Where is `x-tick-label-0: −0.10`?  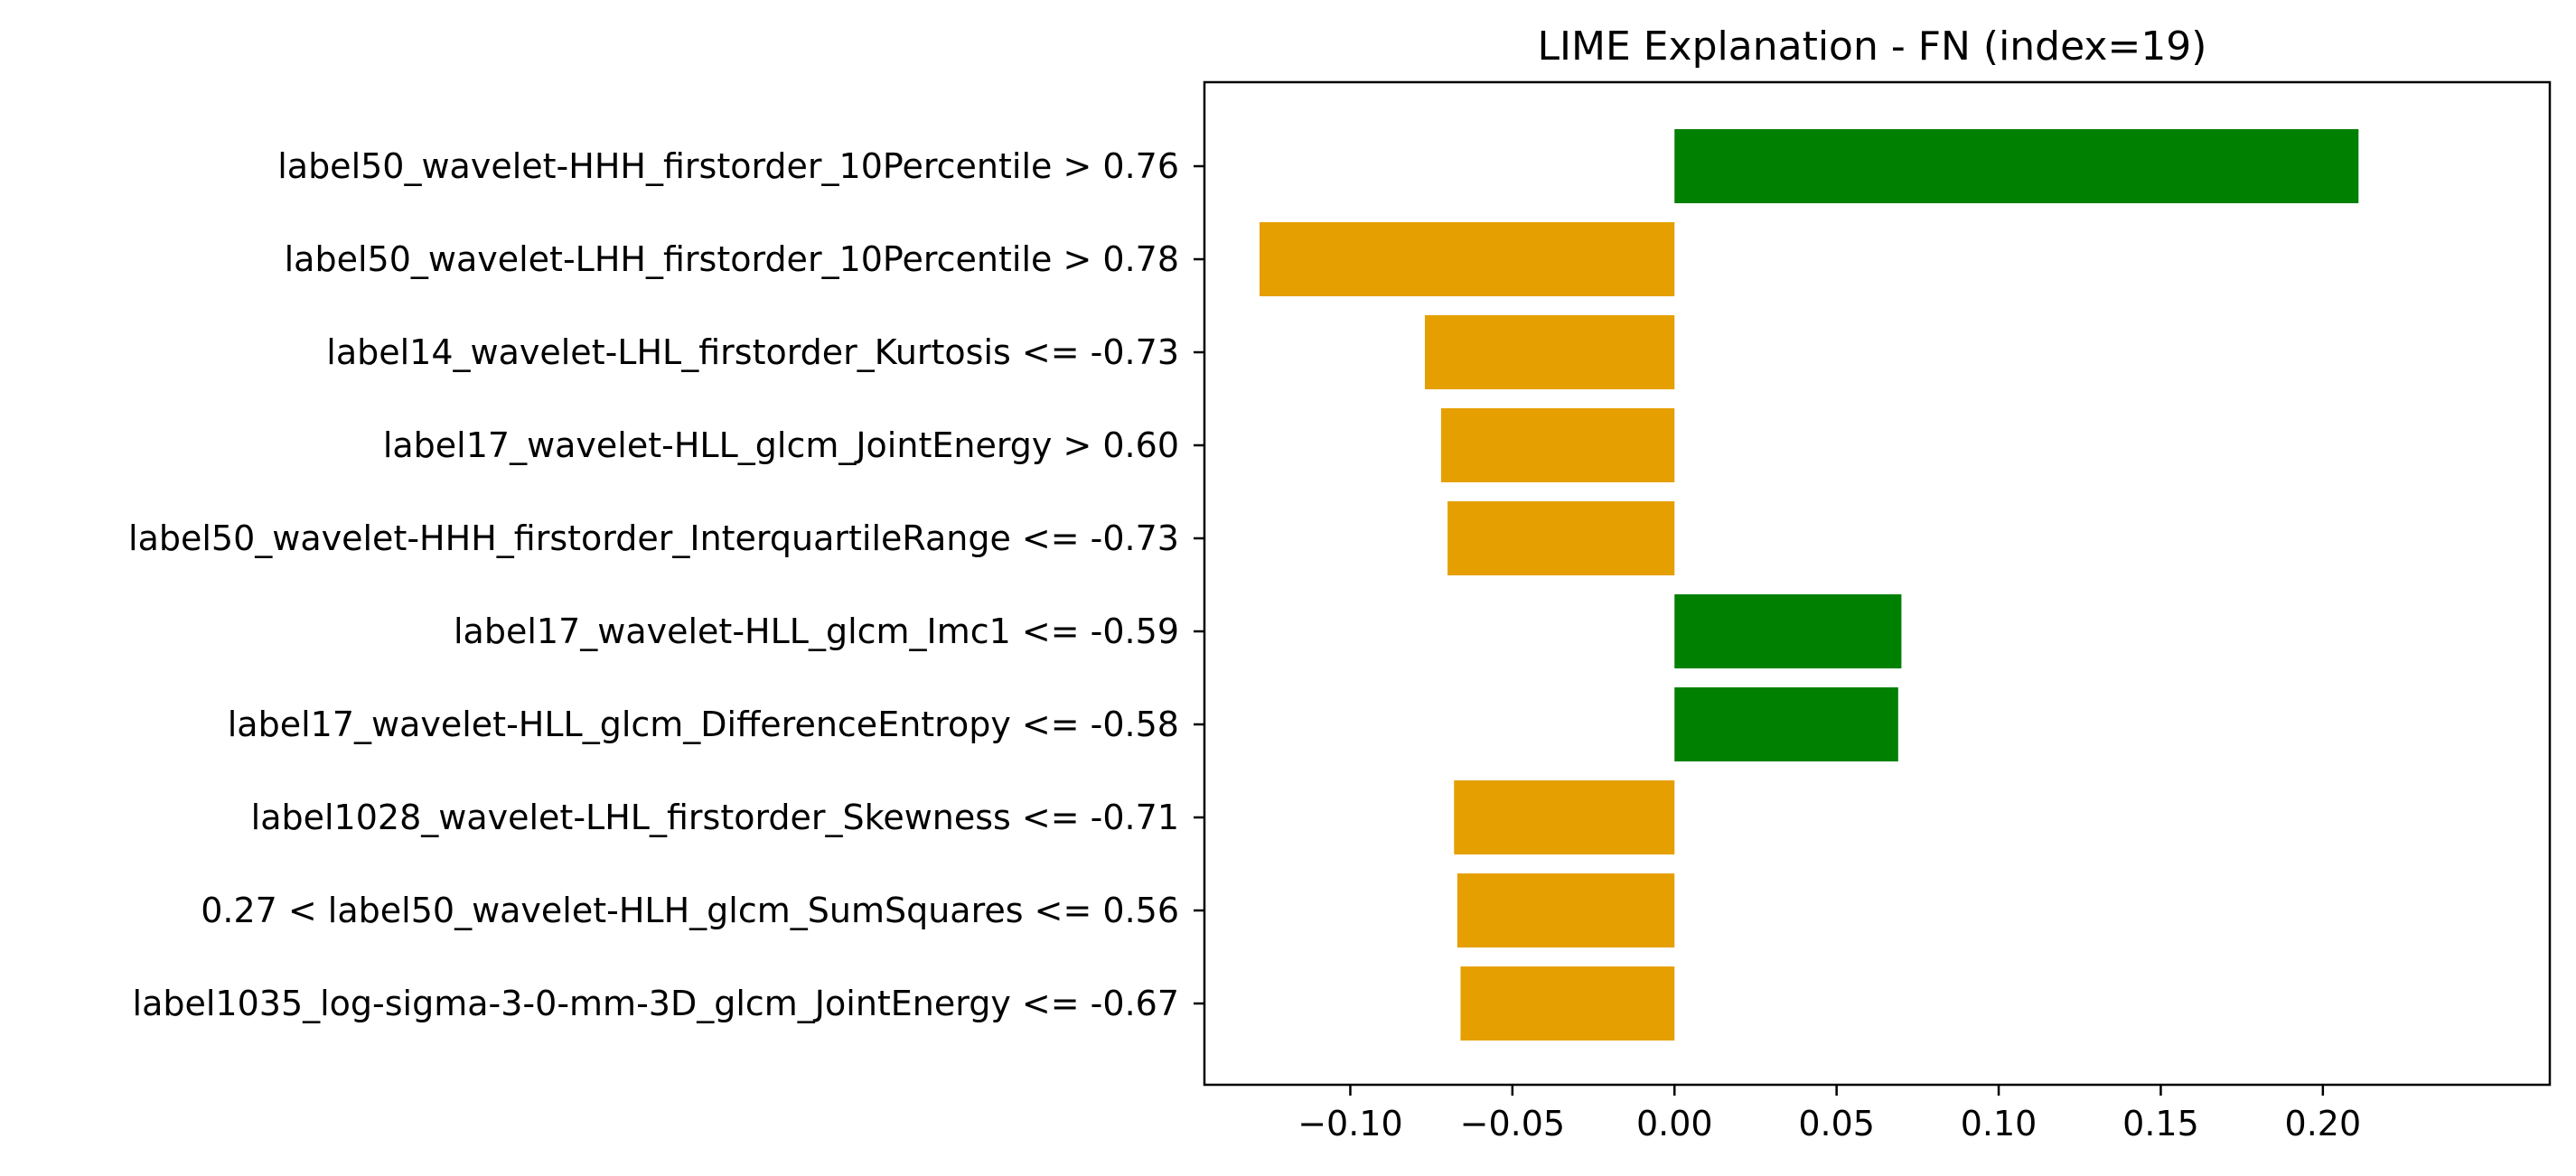 x-tick-label-0: −0.10 is located at coordinates (1349, 1123).